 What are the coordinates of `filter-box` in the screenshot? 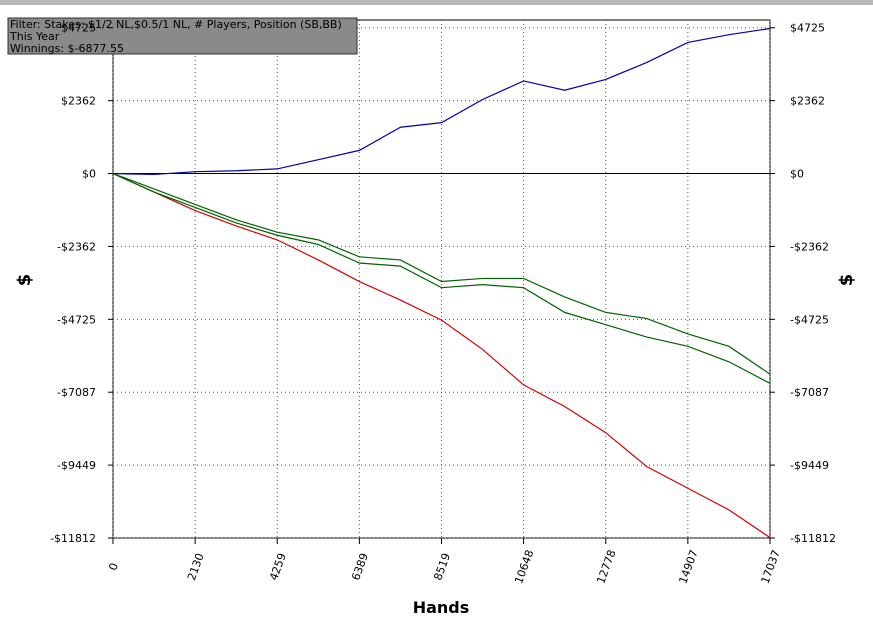 It's located at (182, 36).